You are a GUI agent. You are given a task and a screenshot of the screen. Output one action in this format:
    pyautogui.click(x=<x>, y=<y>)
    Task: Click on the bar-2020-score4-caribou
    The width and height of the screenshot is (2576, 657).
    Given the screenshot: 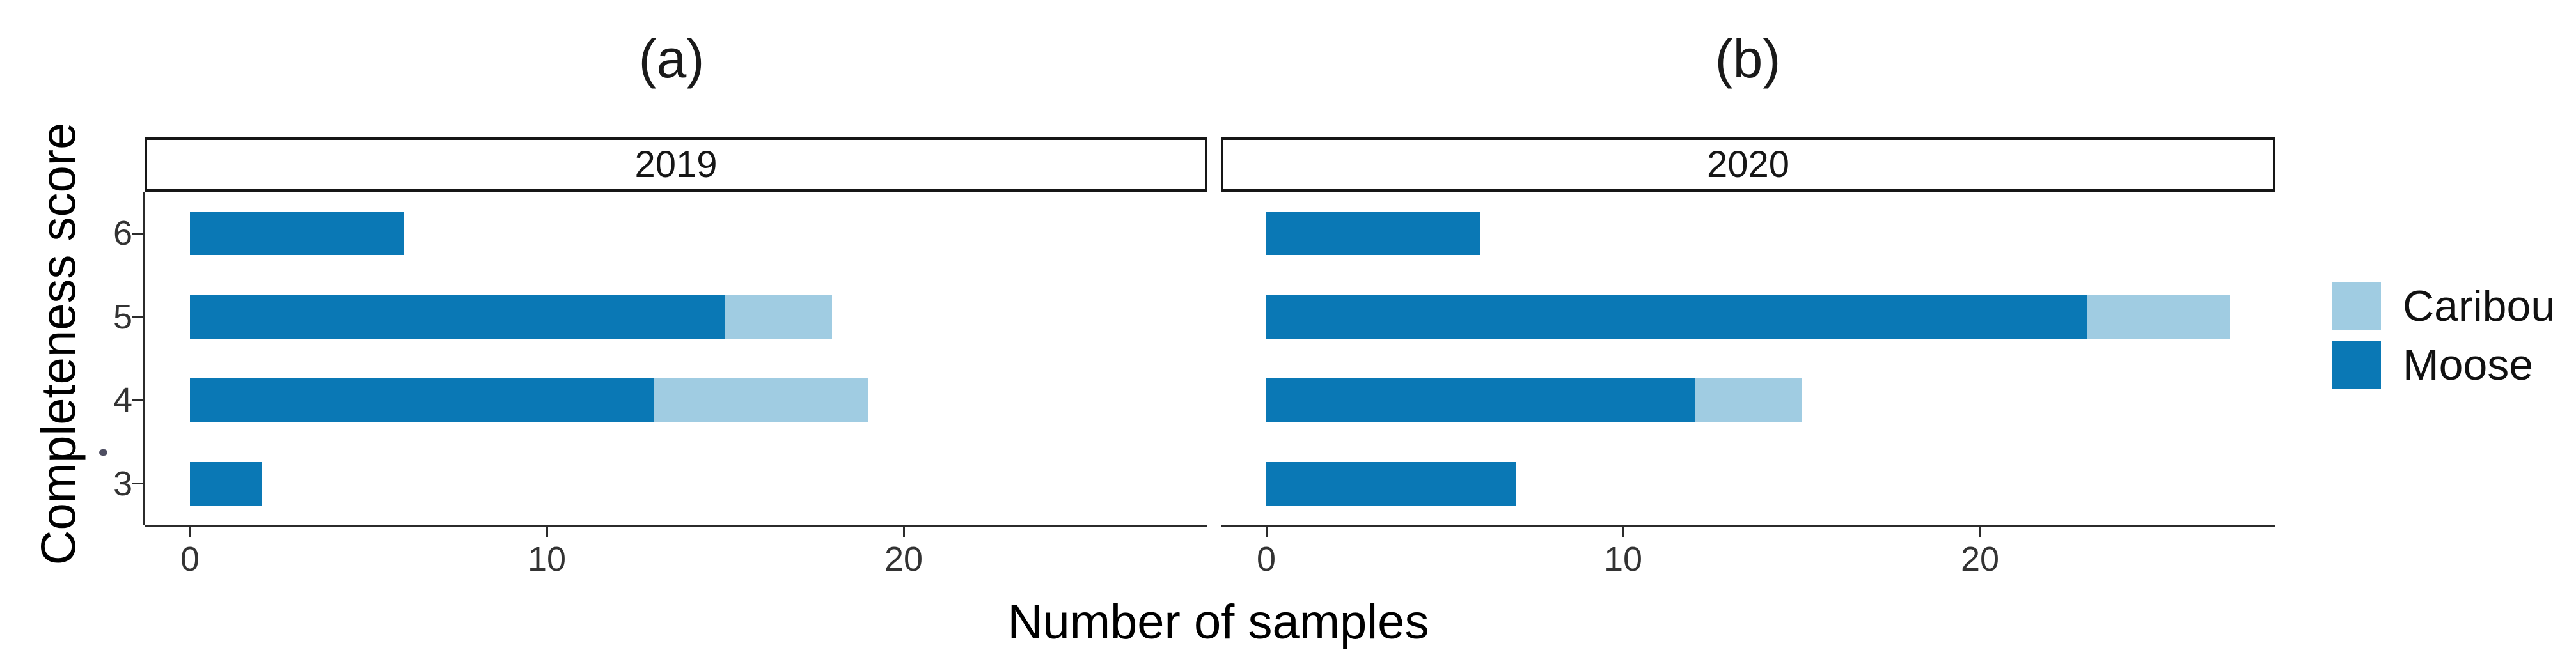 What is the action you would take?
    pyautogui.click(x=1748, y=400)
    